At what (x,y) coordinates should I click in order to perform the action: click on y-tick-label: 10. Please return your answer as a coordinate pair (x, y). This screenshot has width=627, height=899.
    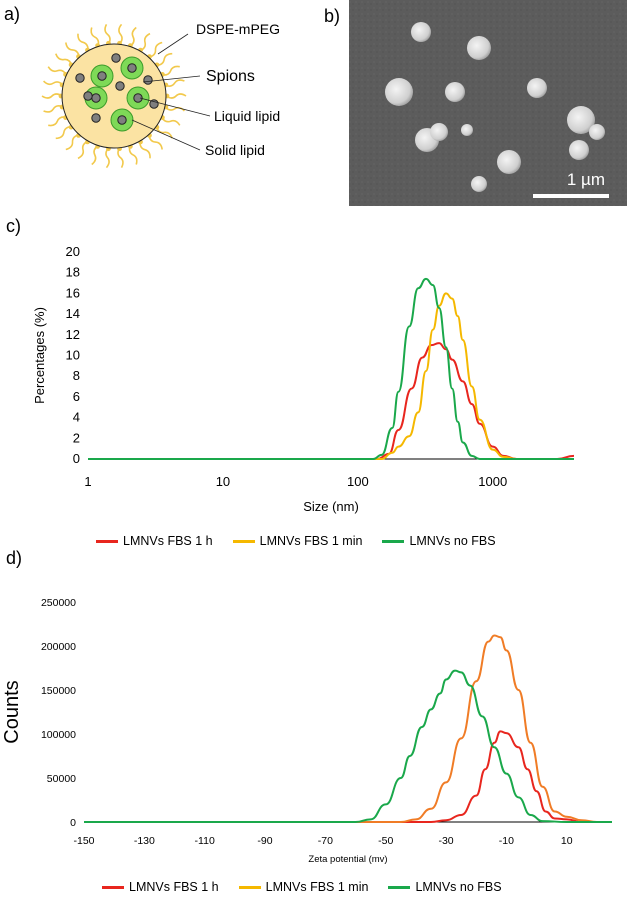
    Looking at the image, I should click on (73, 355).